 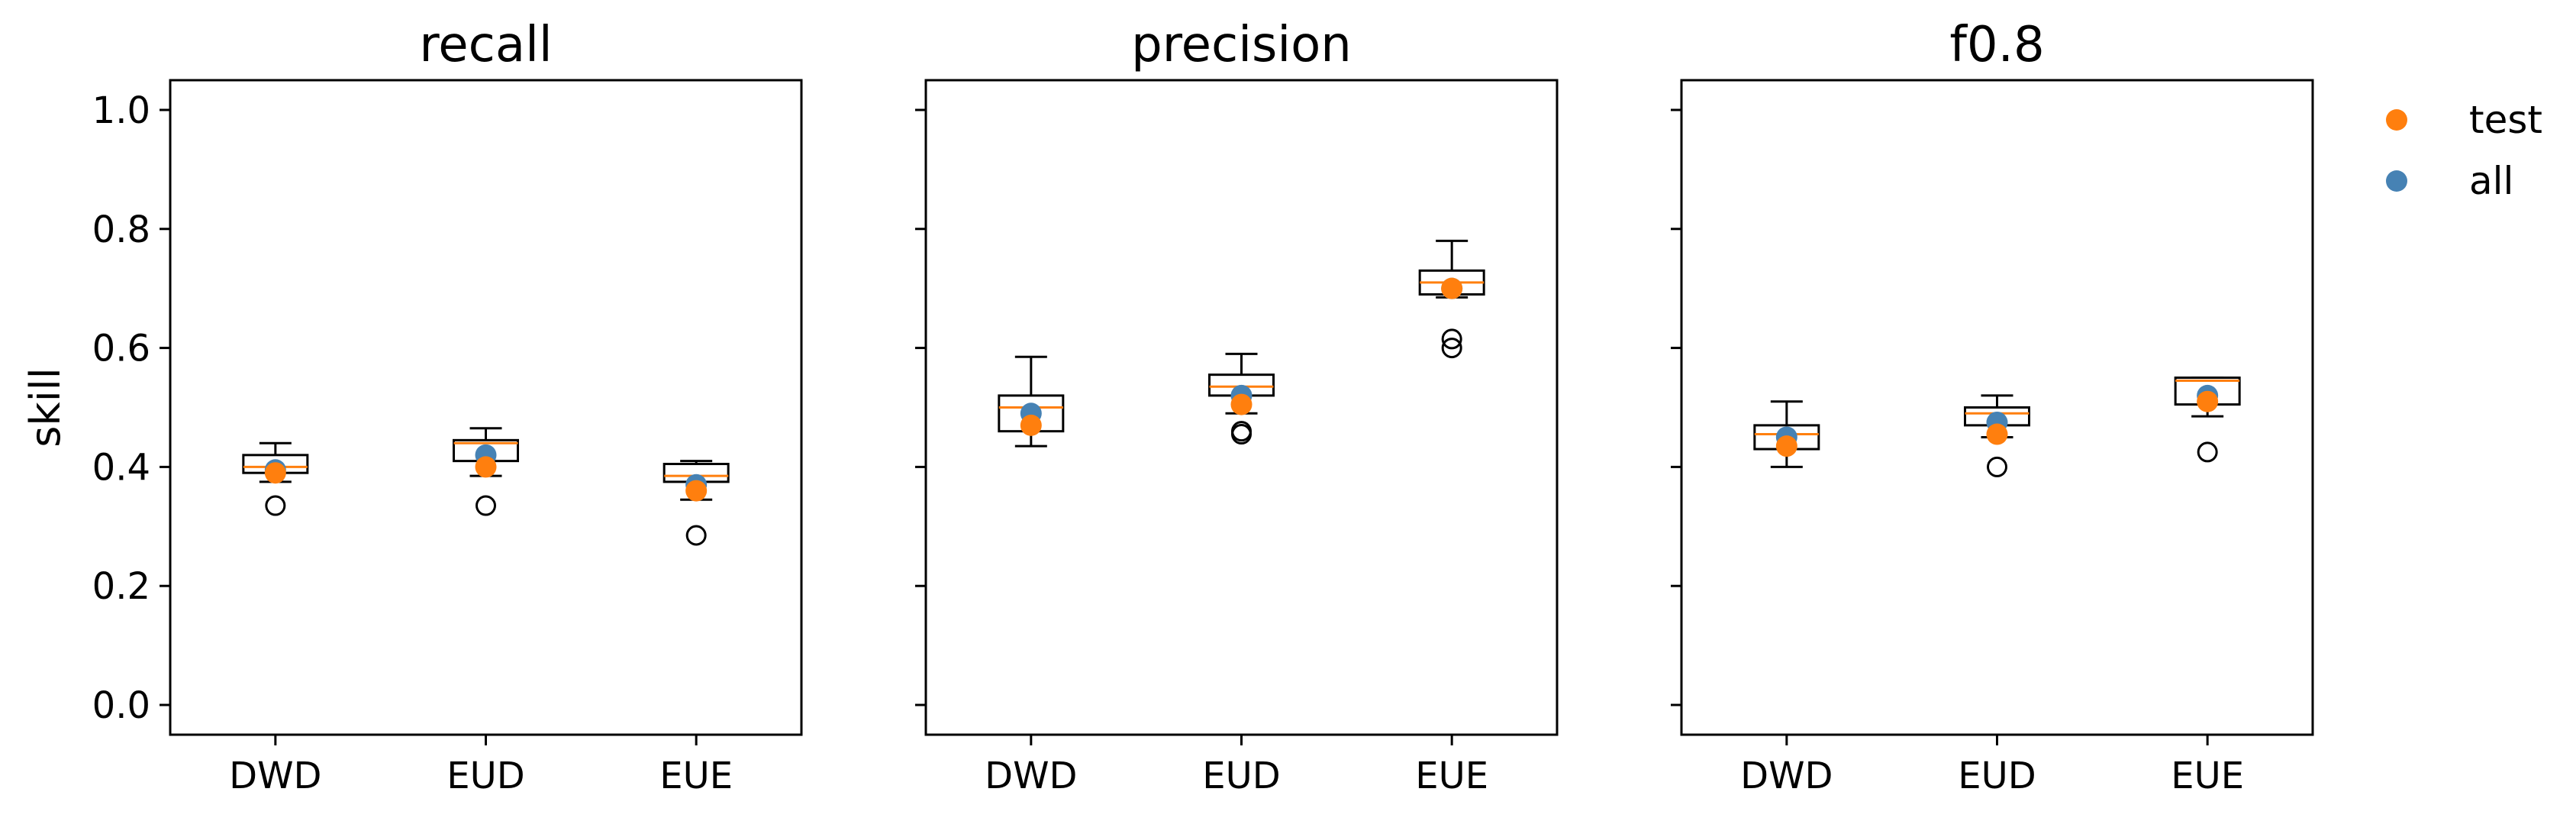 I want to click on legend-label-test: test, so click(x=2505, y=120).